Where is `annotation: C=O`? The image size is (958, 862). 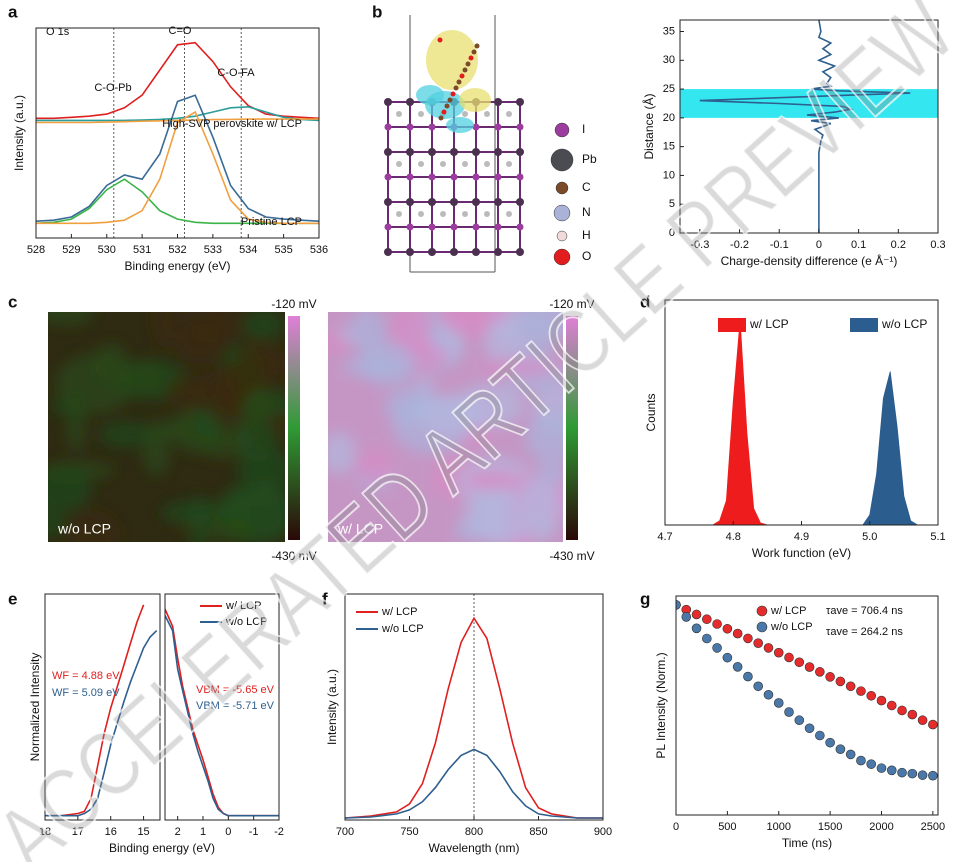 annotation: C=O is located at coordinates (180, 31).